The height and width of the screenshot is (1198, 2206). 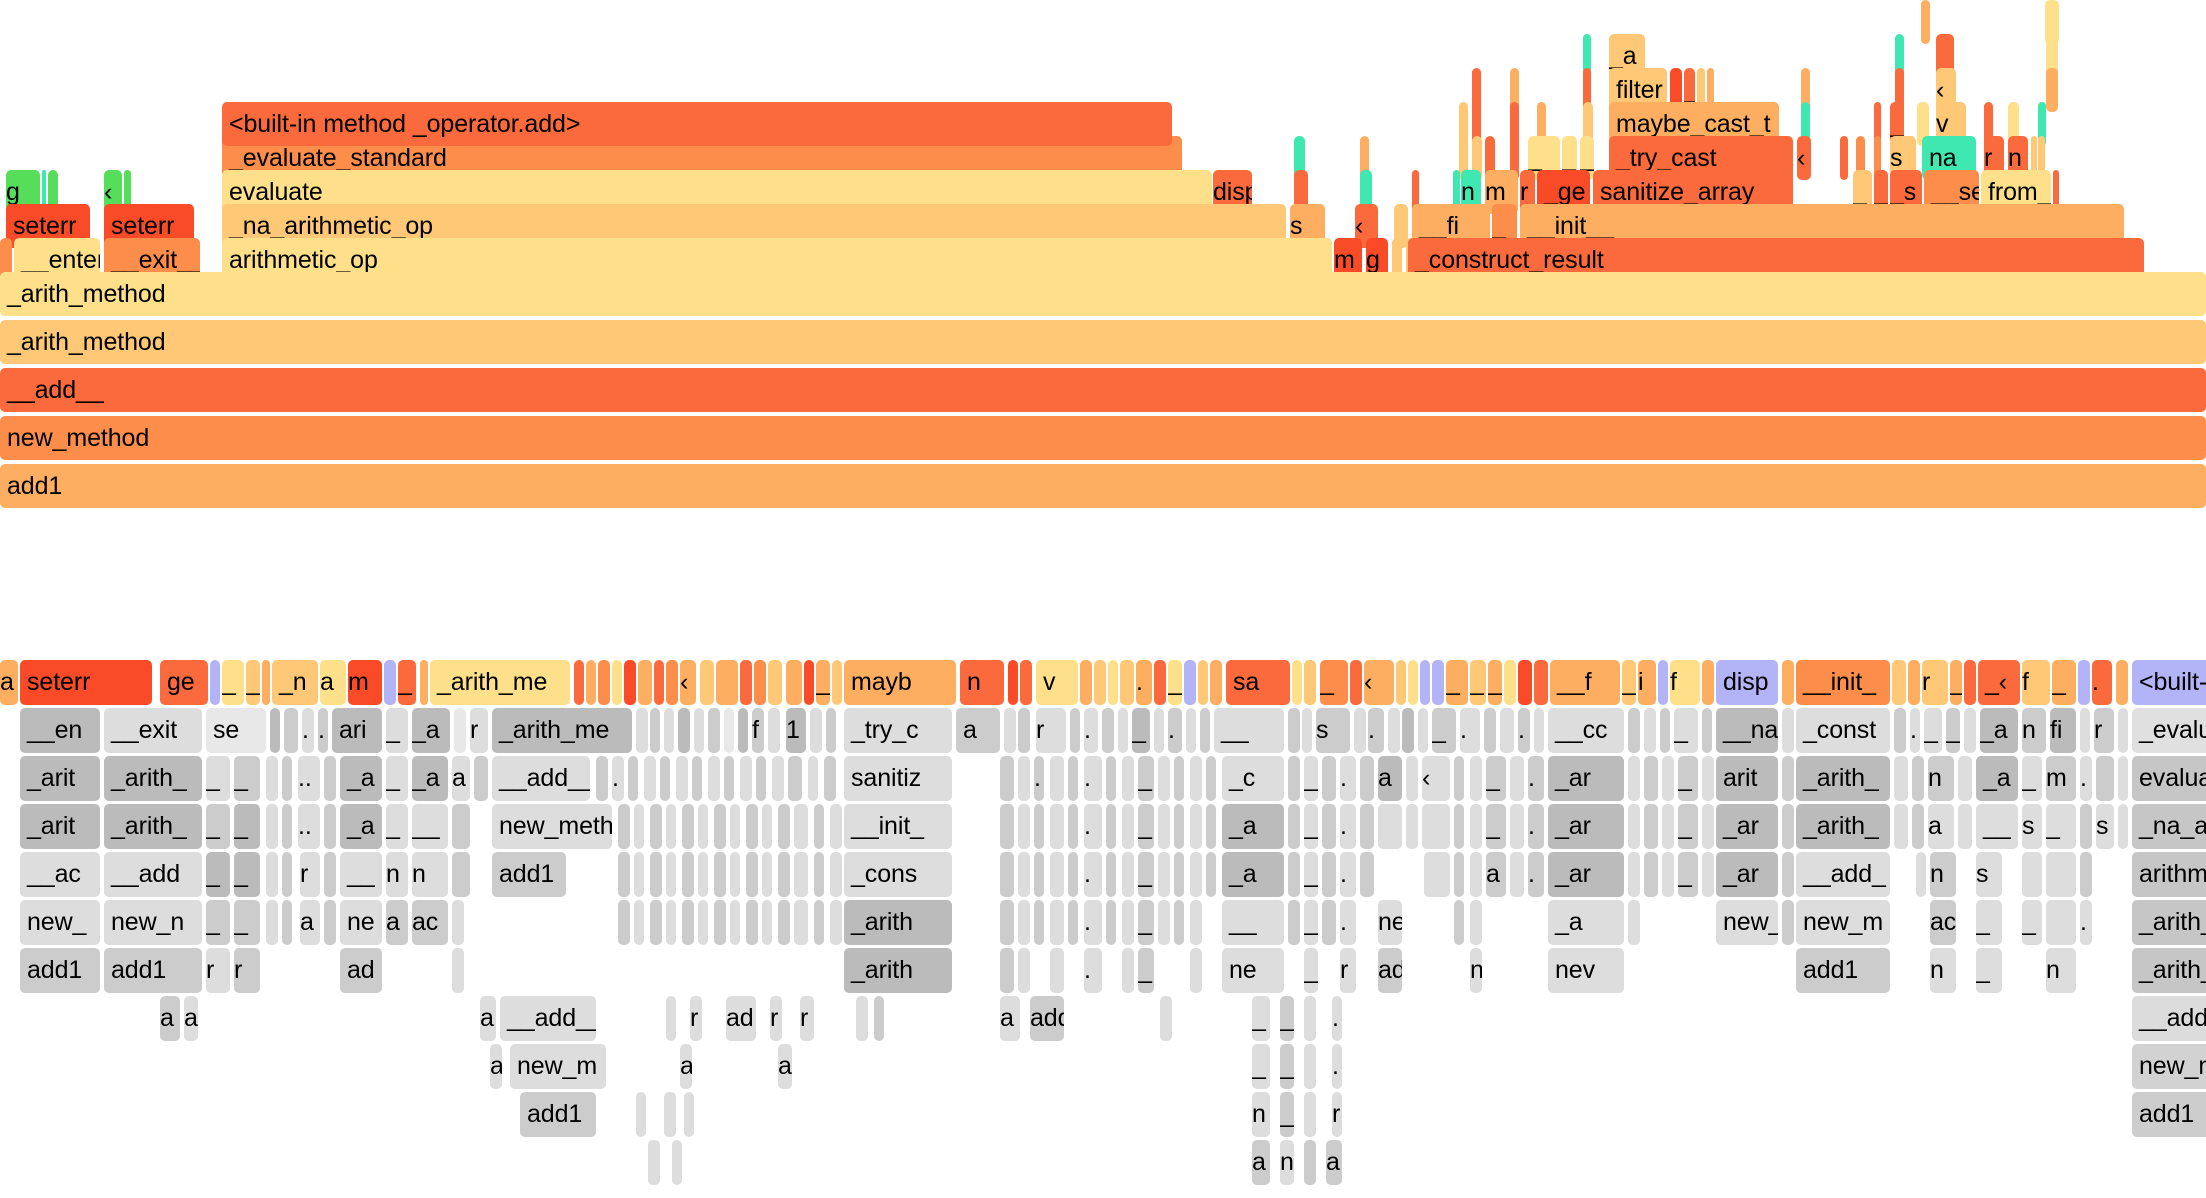 I want to click on flame-frame: seterr, so click(x=86, y=682).